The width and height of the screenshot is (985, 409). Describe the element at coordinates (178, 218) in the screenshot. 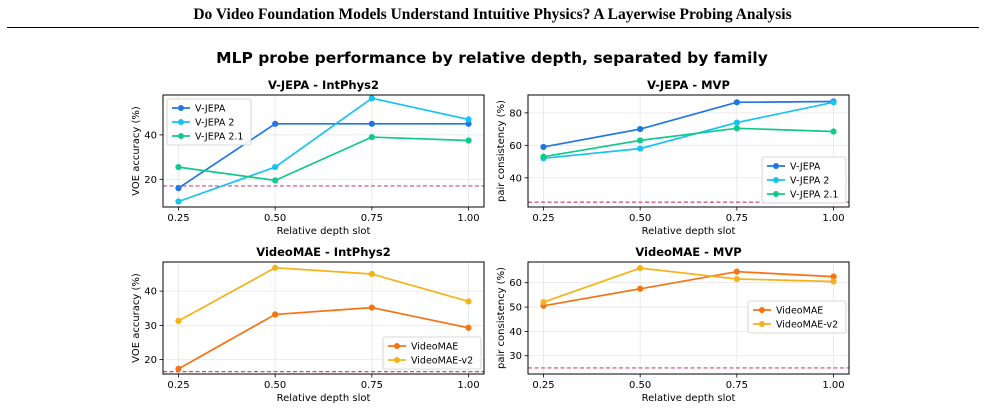

I see `x-tick-label: 0.25` at that location.